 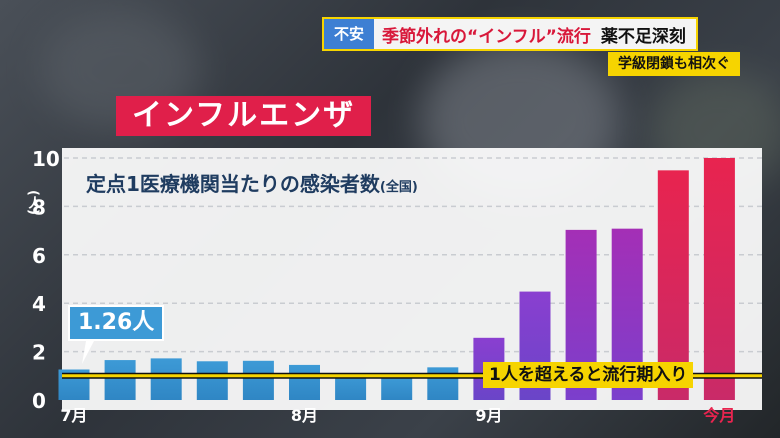 What do you see at coordinates (674, 64) in the screenshot?
I see `headline-subtitle: 学級閉鎖も相次ぐ` at bounding box center [674, 64].